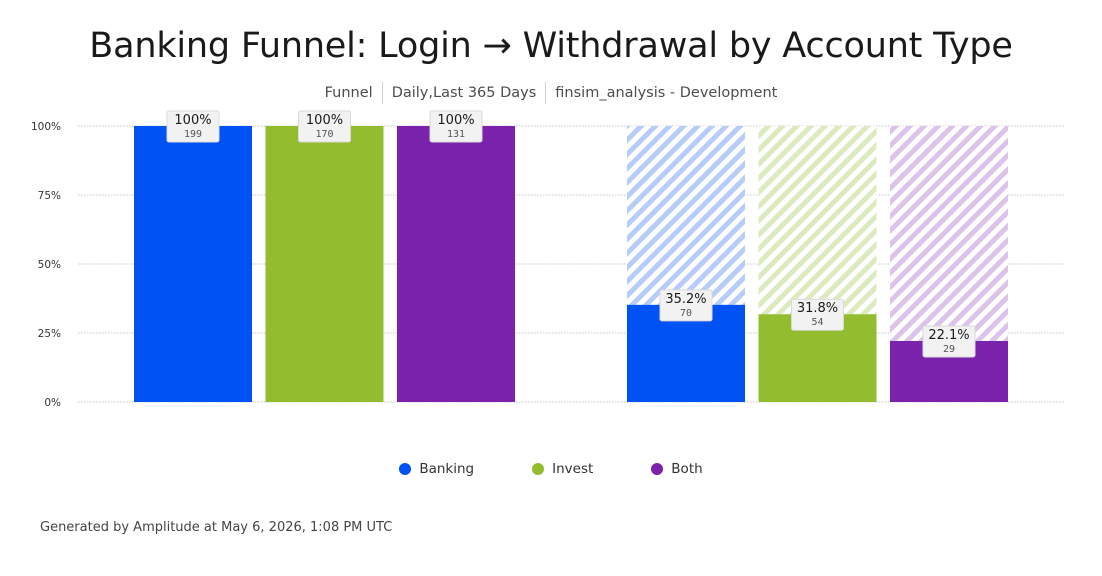 The width and height of the screenshot is (1102, 576). I want to click on legend-item-both: Both, so click(677, 469).